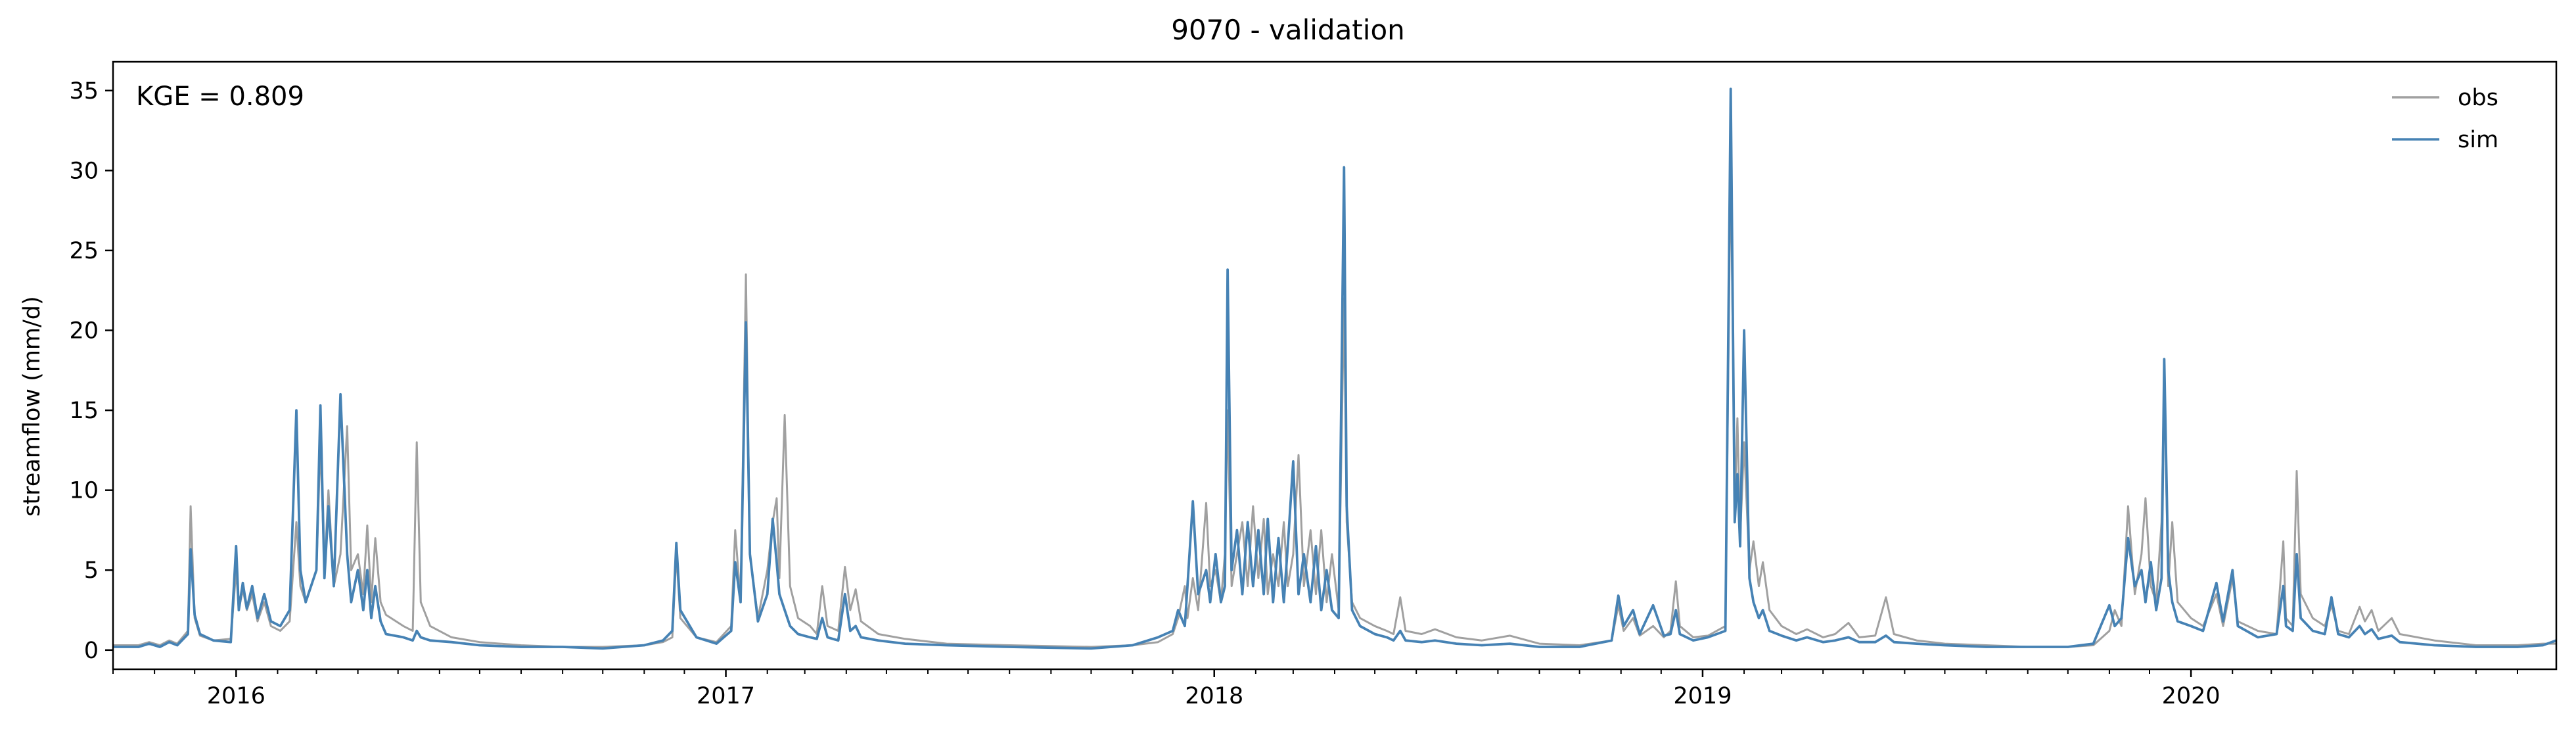 Image resolution: width=2576 pixels, height=735 pixels. What do you see at coordinates (32, 406) in the screenshot?
I see `y-axis-label: streamflow (mm/d)` at bounding box center [32, 406].